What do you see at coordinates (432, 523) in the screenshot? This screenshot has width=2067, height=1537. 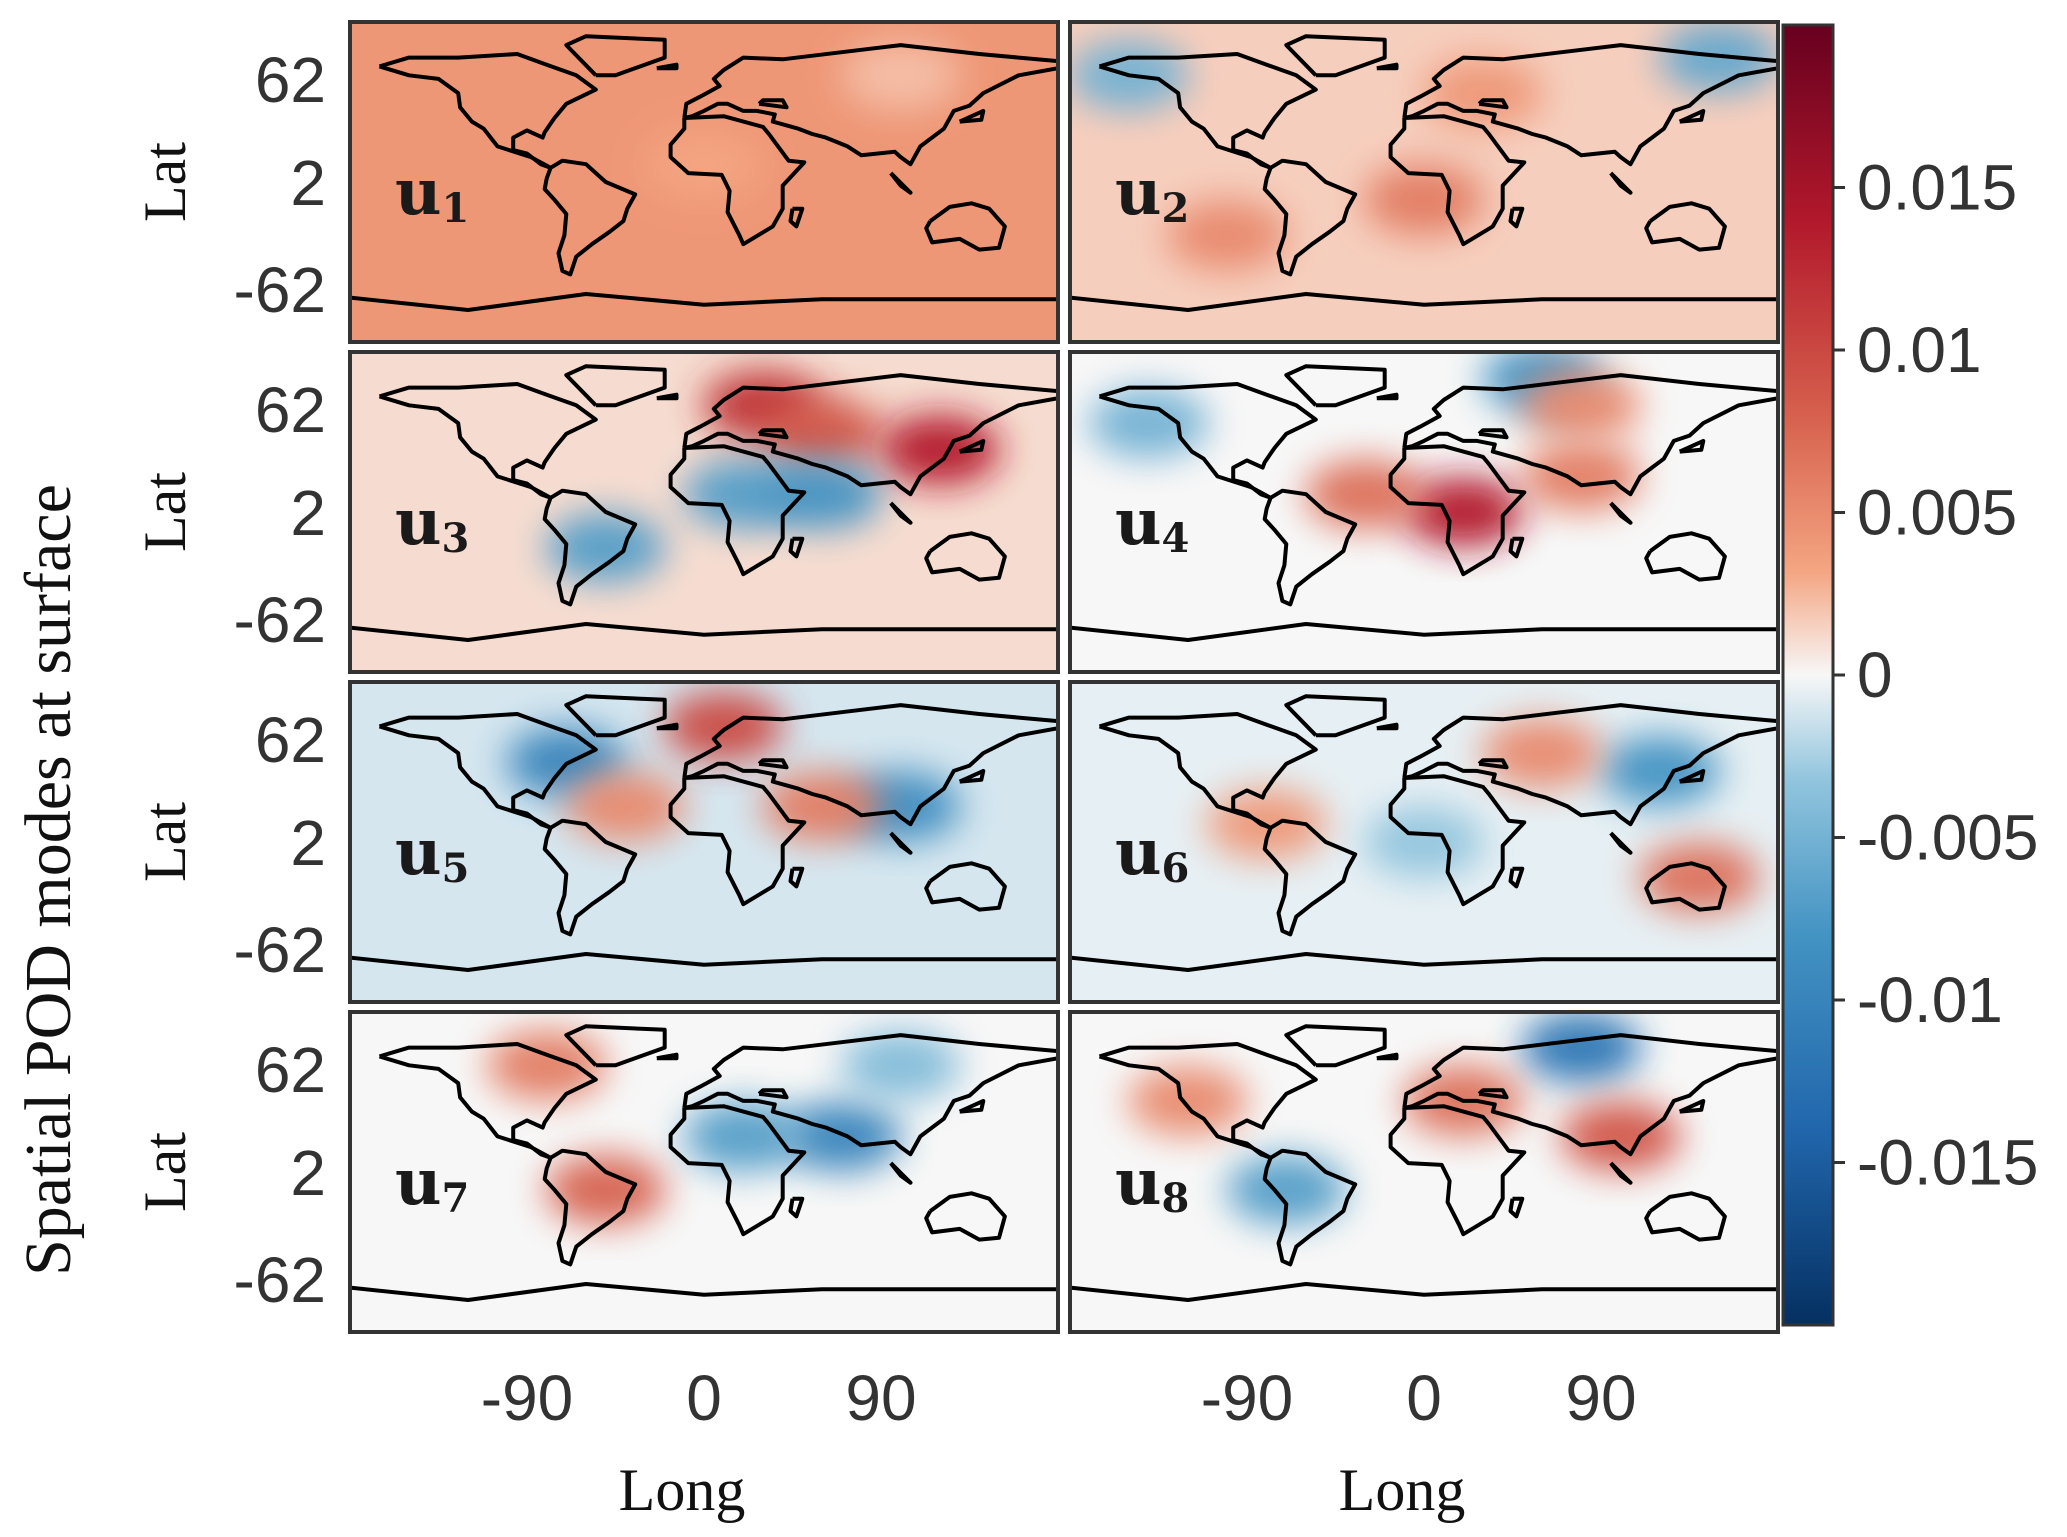 I see `mode-label: u3` at bounding box center [432, 523].